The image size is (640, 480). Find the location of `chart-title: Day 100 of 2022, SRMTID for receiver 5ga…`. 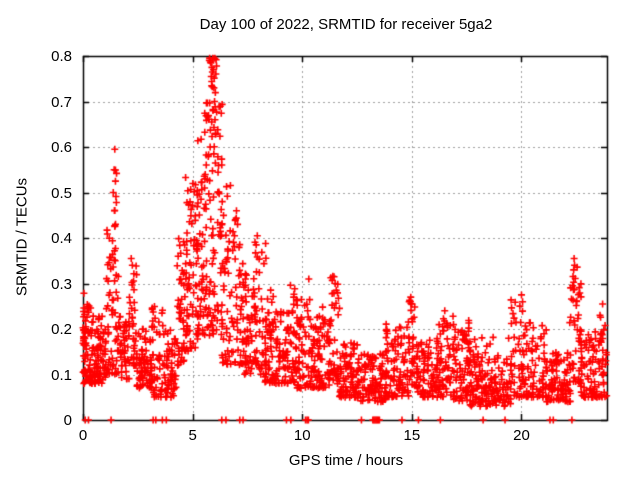

chart-title: Day 100 of 2022, SRMTID for receiver 5ga… is located at coordinates (346, 24).